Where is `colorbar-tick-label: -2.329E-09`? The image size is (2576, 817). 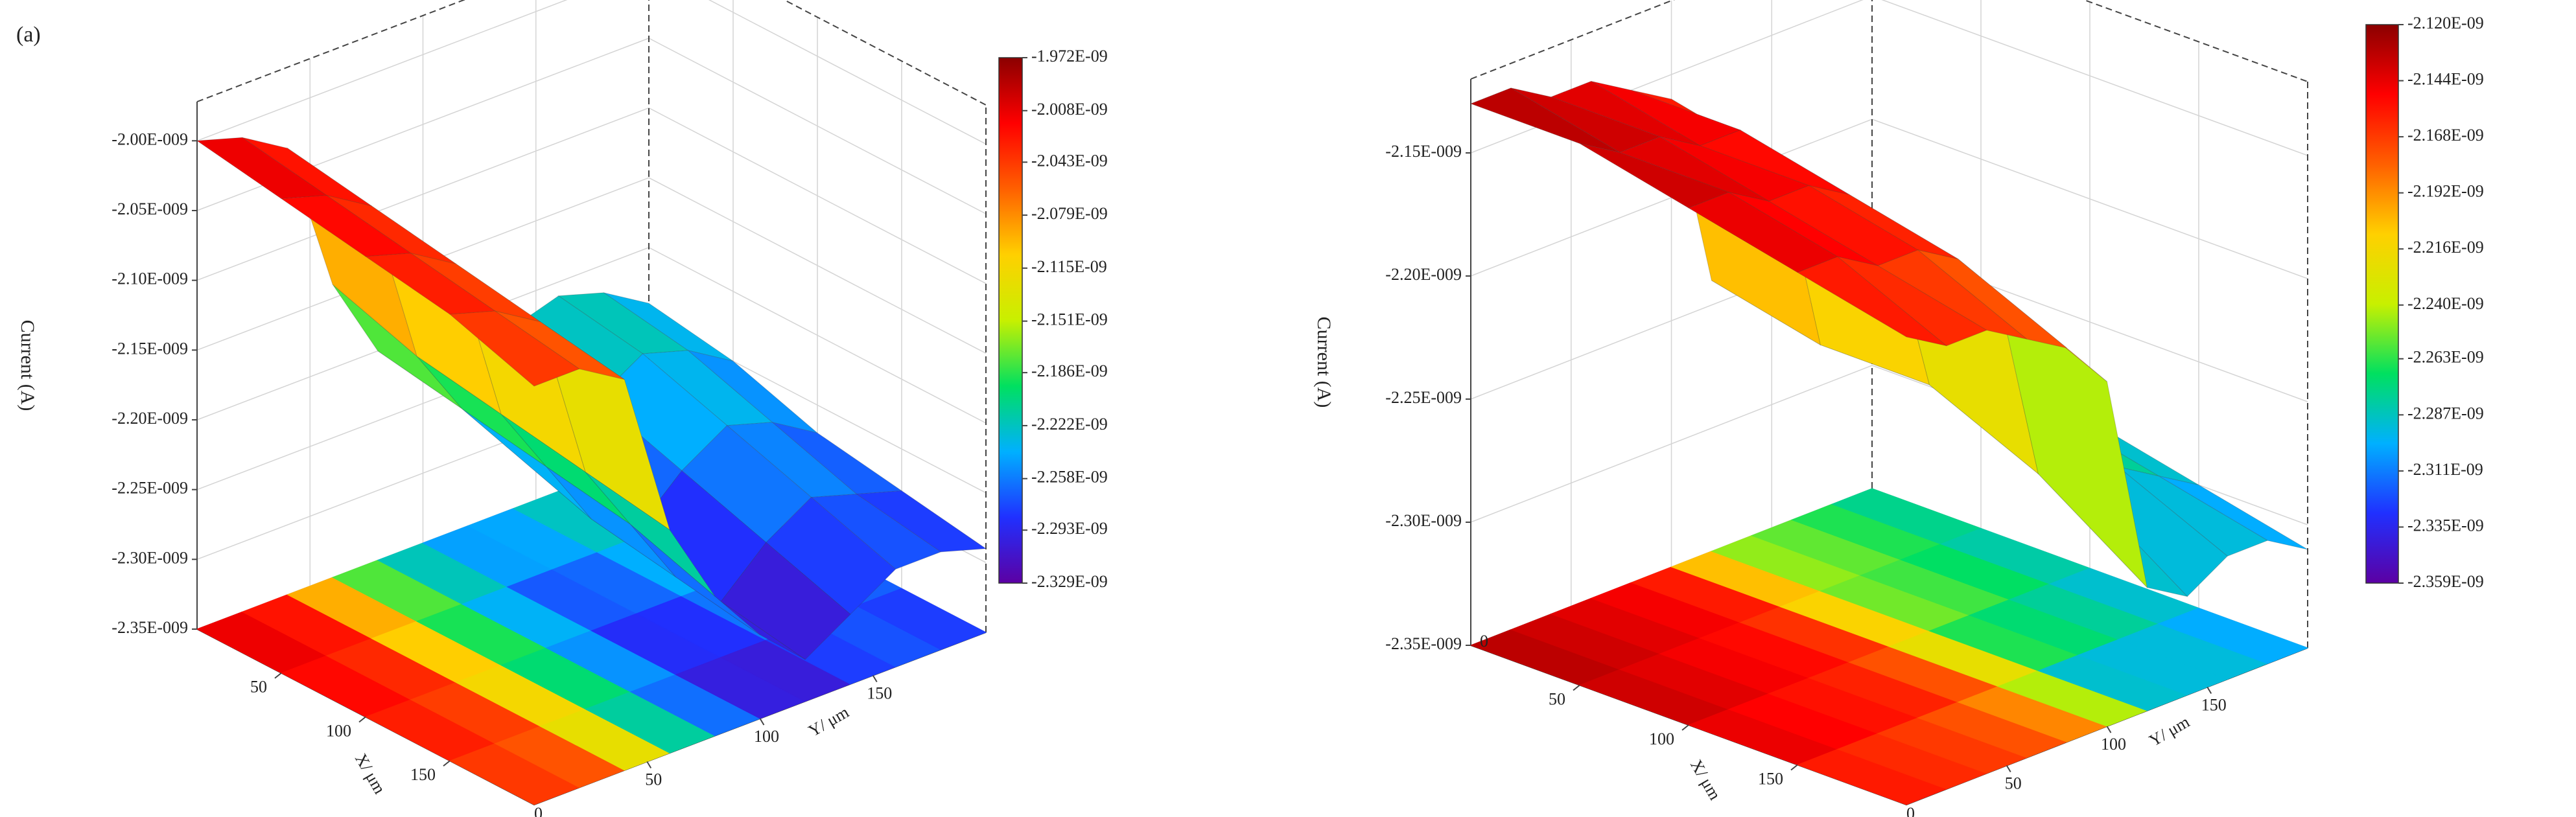
colorbar-tick-label: -2.329E-09 is located at coordinates (1069, 582).